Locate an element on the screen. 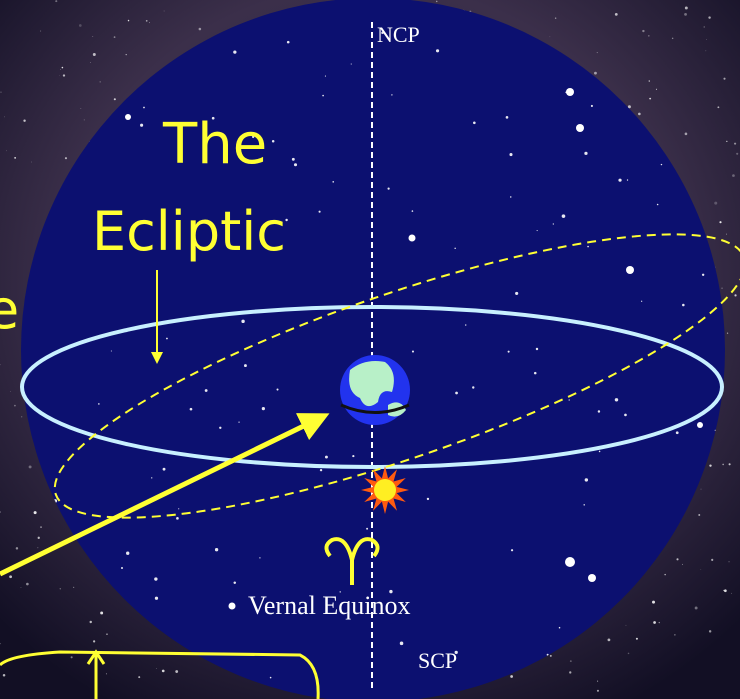  ecliptic-label: Ecliptic is located at coordinates (189, 231).